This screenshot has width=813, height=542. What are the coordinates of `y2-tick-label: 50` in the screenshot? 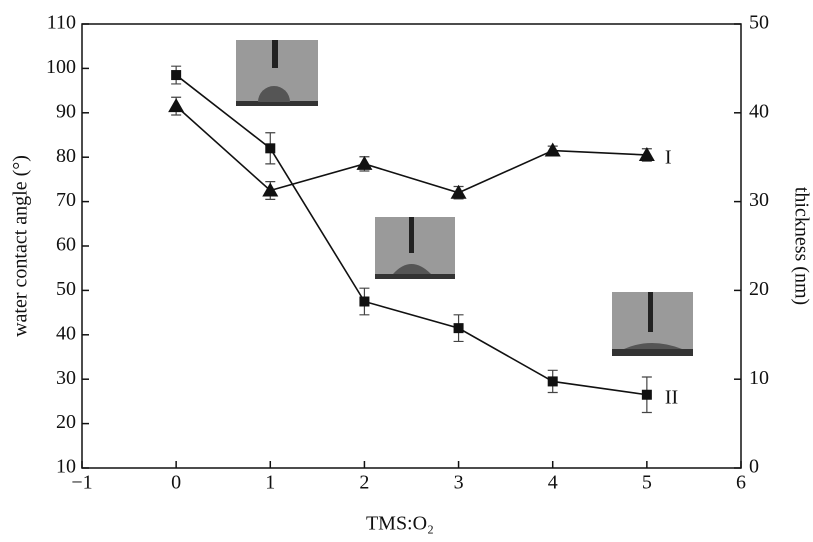 It's located at (759, 23).